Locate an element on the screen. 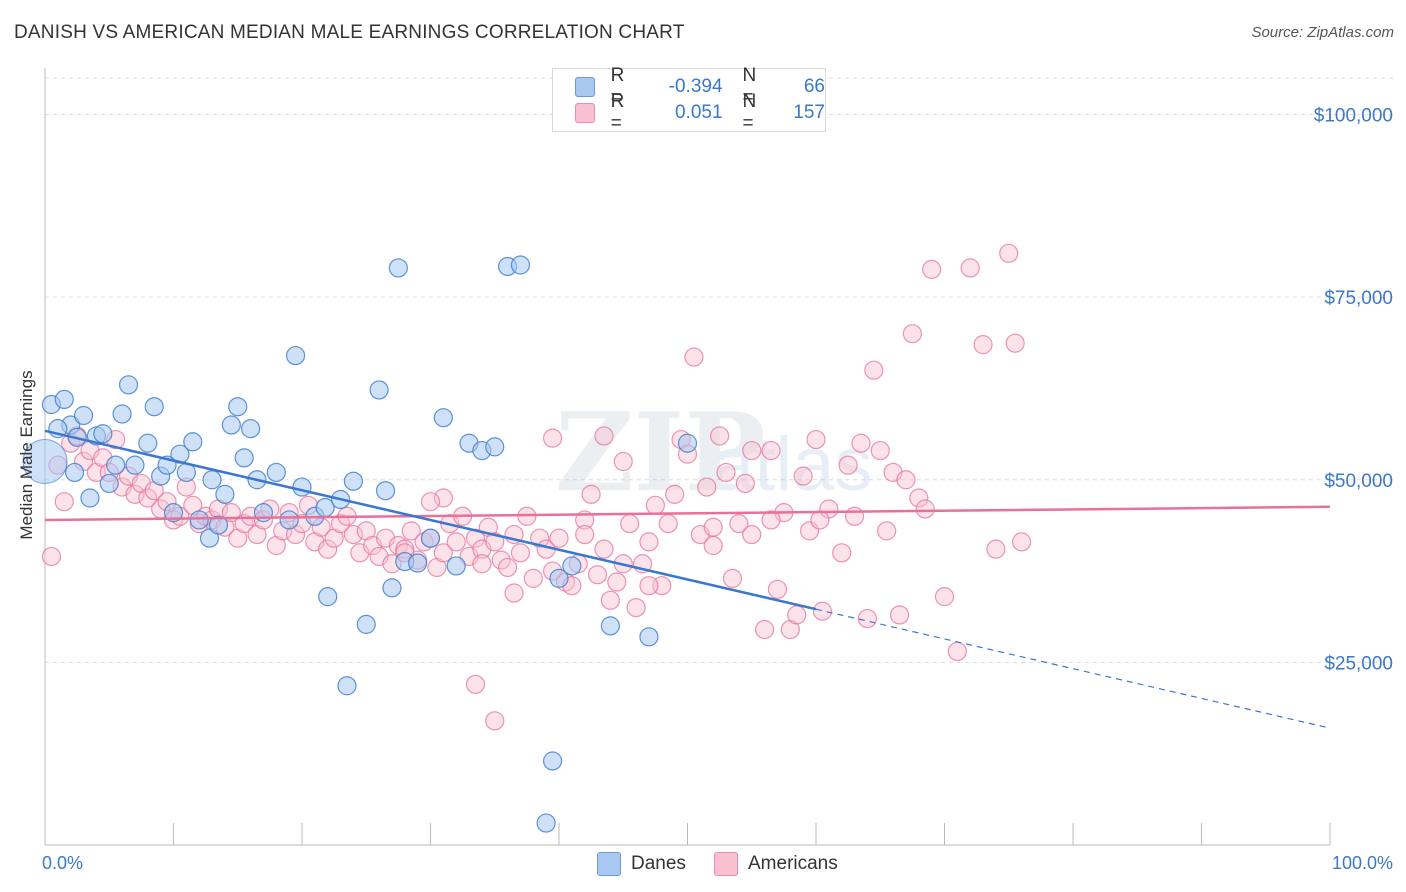 This screenshot has width=1406, height=892. watermark: ZIP atlas is located at coordinates (714, 453).